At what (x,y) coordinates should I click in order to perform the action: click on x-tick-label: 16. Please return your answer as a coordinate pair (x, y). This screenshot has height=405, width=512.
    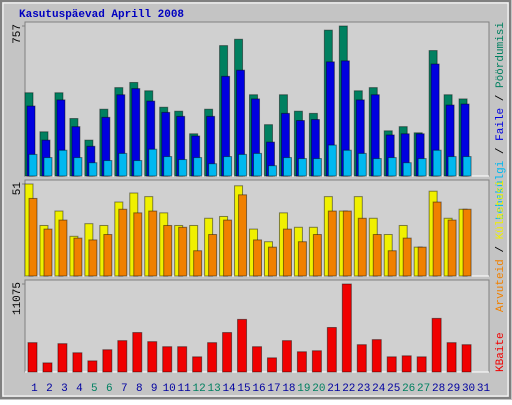
    Looking at the image, I should click on (258, 389).